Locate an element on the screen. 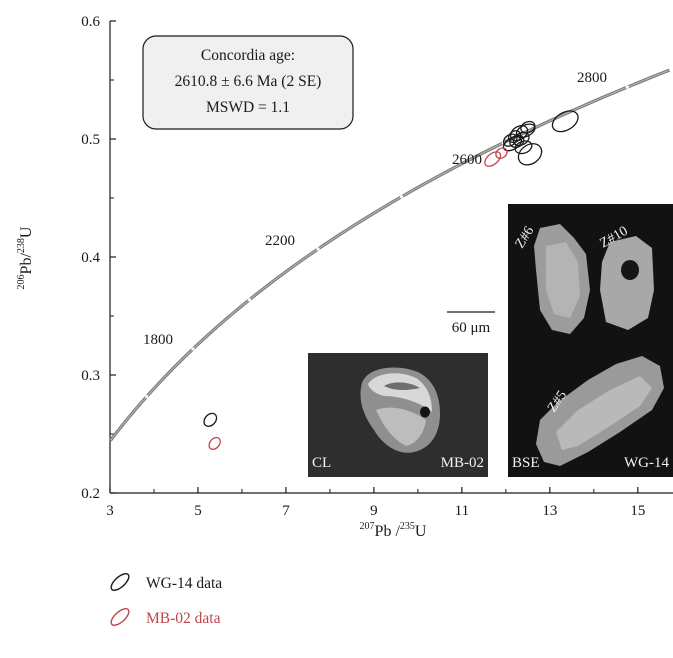 The image size is (673, 658). legend-label-mb02: MB-02 data is located at coordinates (183, 618).